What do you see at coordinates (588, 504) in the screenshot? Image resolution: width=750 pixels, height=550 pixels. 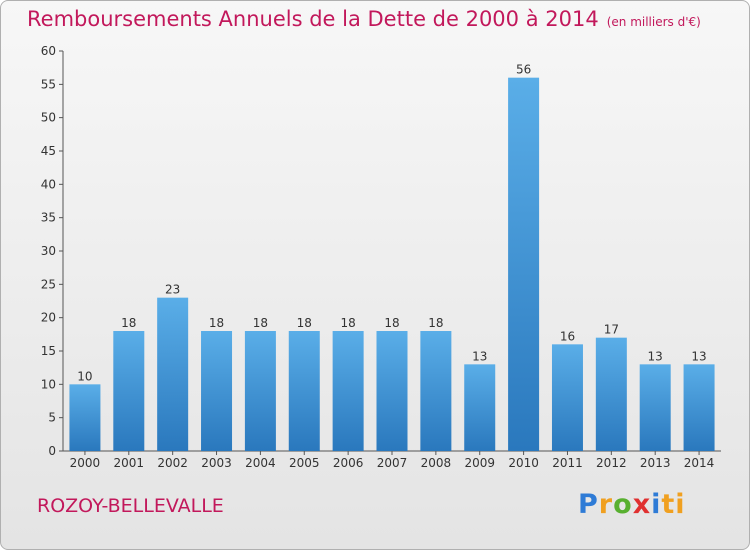 I see `logo-letter: P` at bounding box center [588, 504].